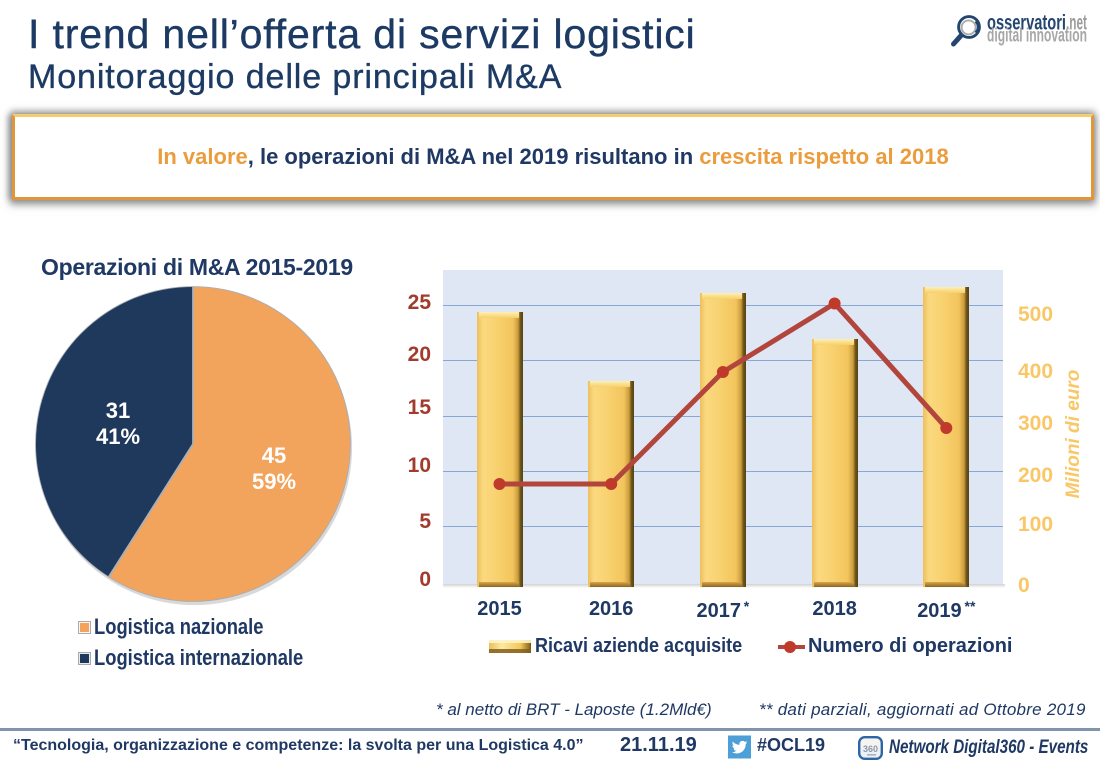 This screenshot has width=1100, height=762. I want to click on svg-text: digital innovation, so click(1037, 36).